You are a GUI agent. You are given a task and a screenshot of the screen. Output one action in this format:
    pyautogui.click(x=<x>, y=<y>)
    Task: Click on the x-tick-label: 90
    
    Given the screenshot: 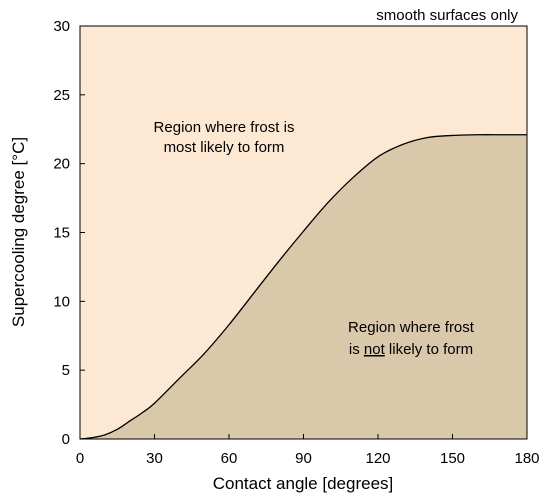 What is the action you would take?
    pyautogui.click(x=303, y=458)
    